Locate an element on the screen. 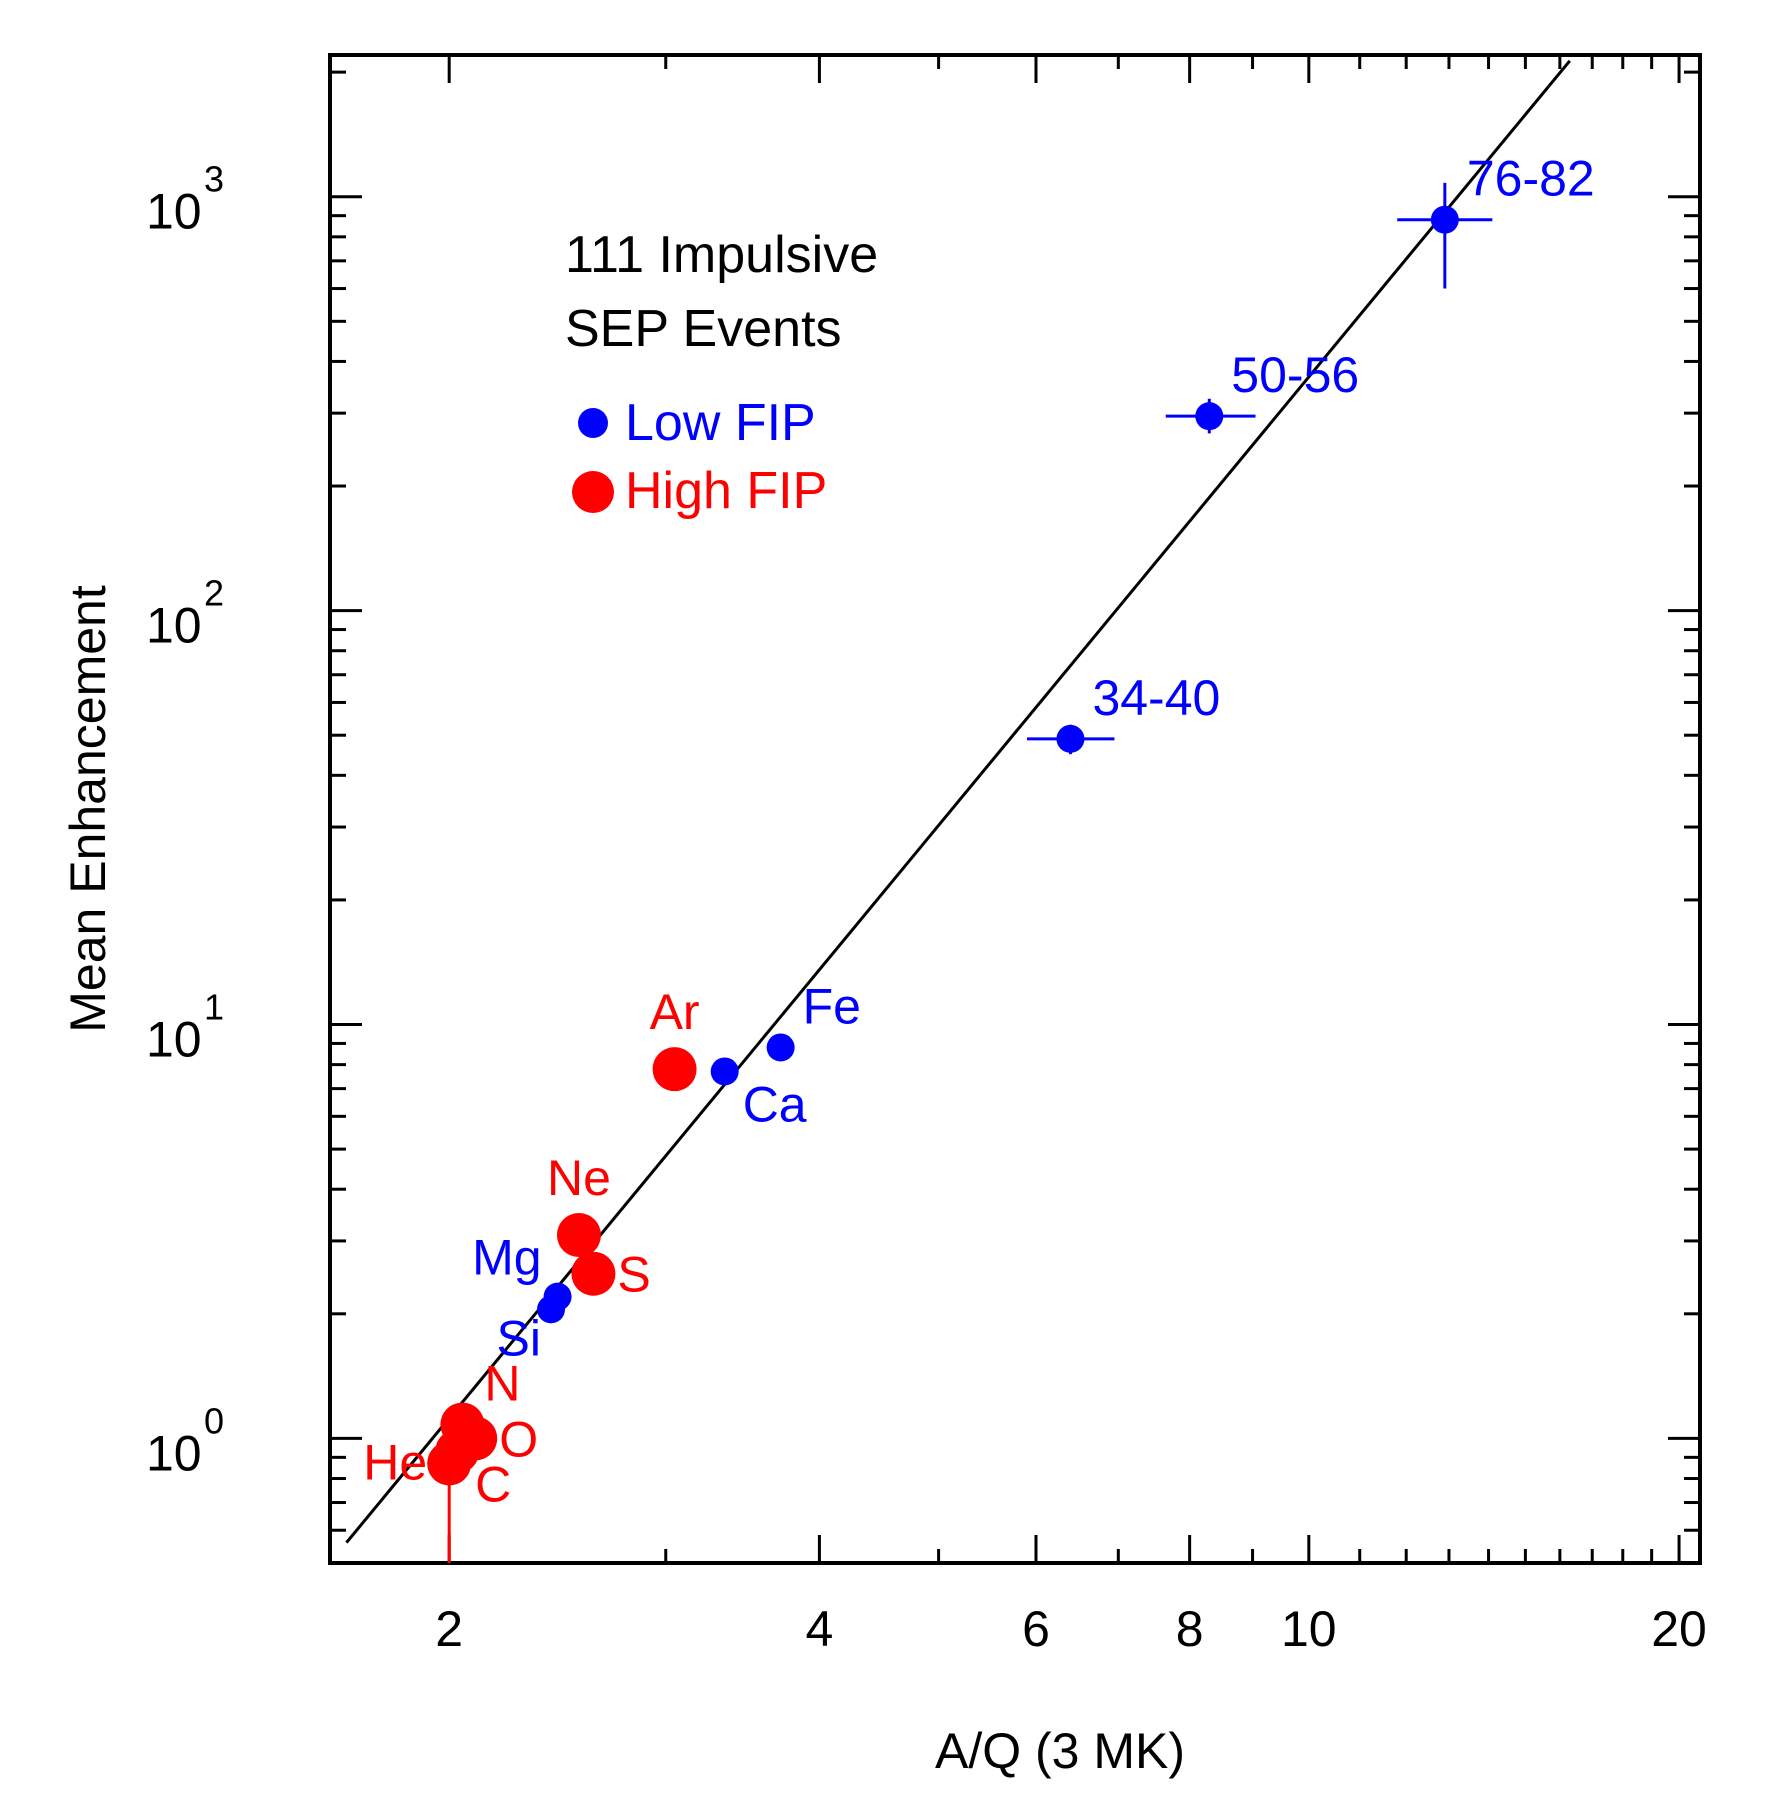  legend-high-fip-marker is located at coordinates (593, 492).